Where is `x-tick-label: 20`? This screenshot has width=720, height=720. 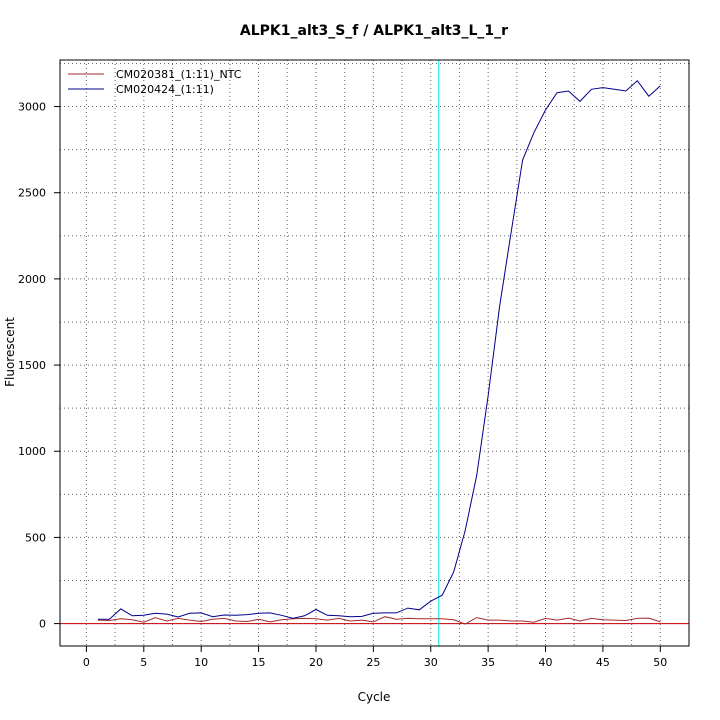
x-tick-label: 20 is located at coordinates (316, 662).